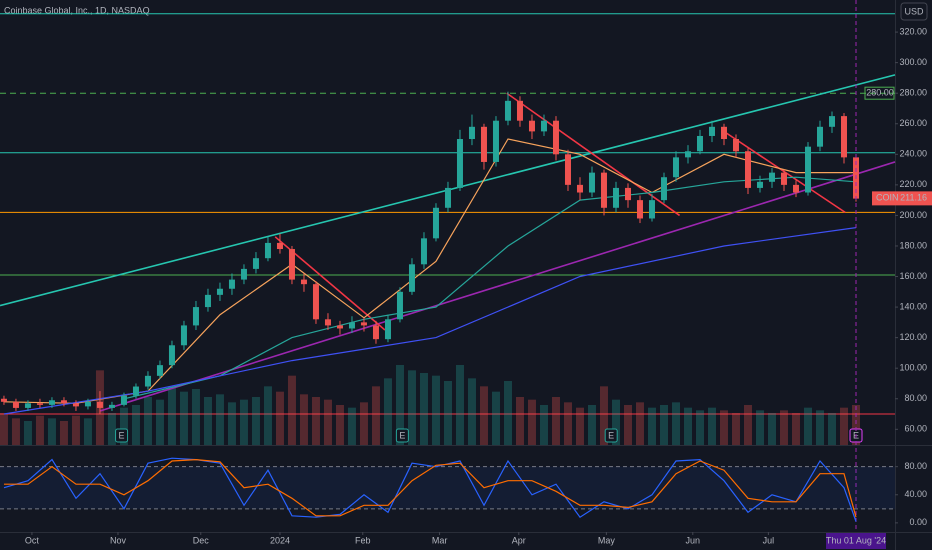  I want to click on crosshair-label-box, so click(855, 541).